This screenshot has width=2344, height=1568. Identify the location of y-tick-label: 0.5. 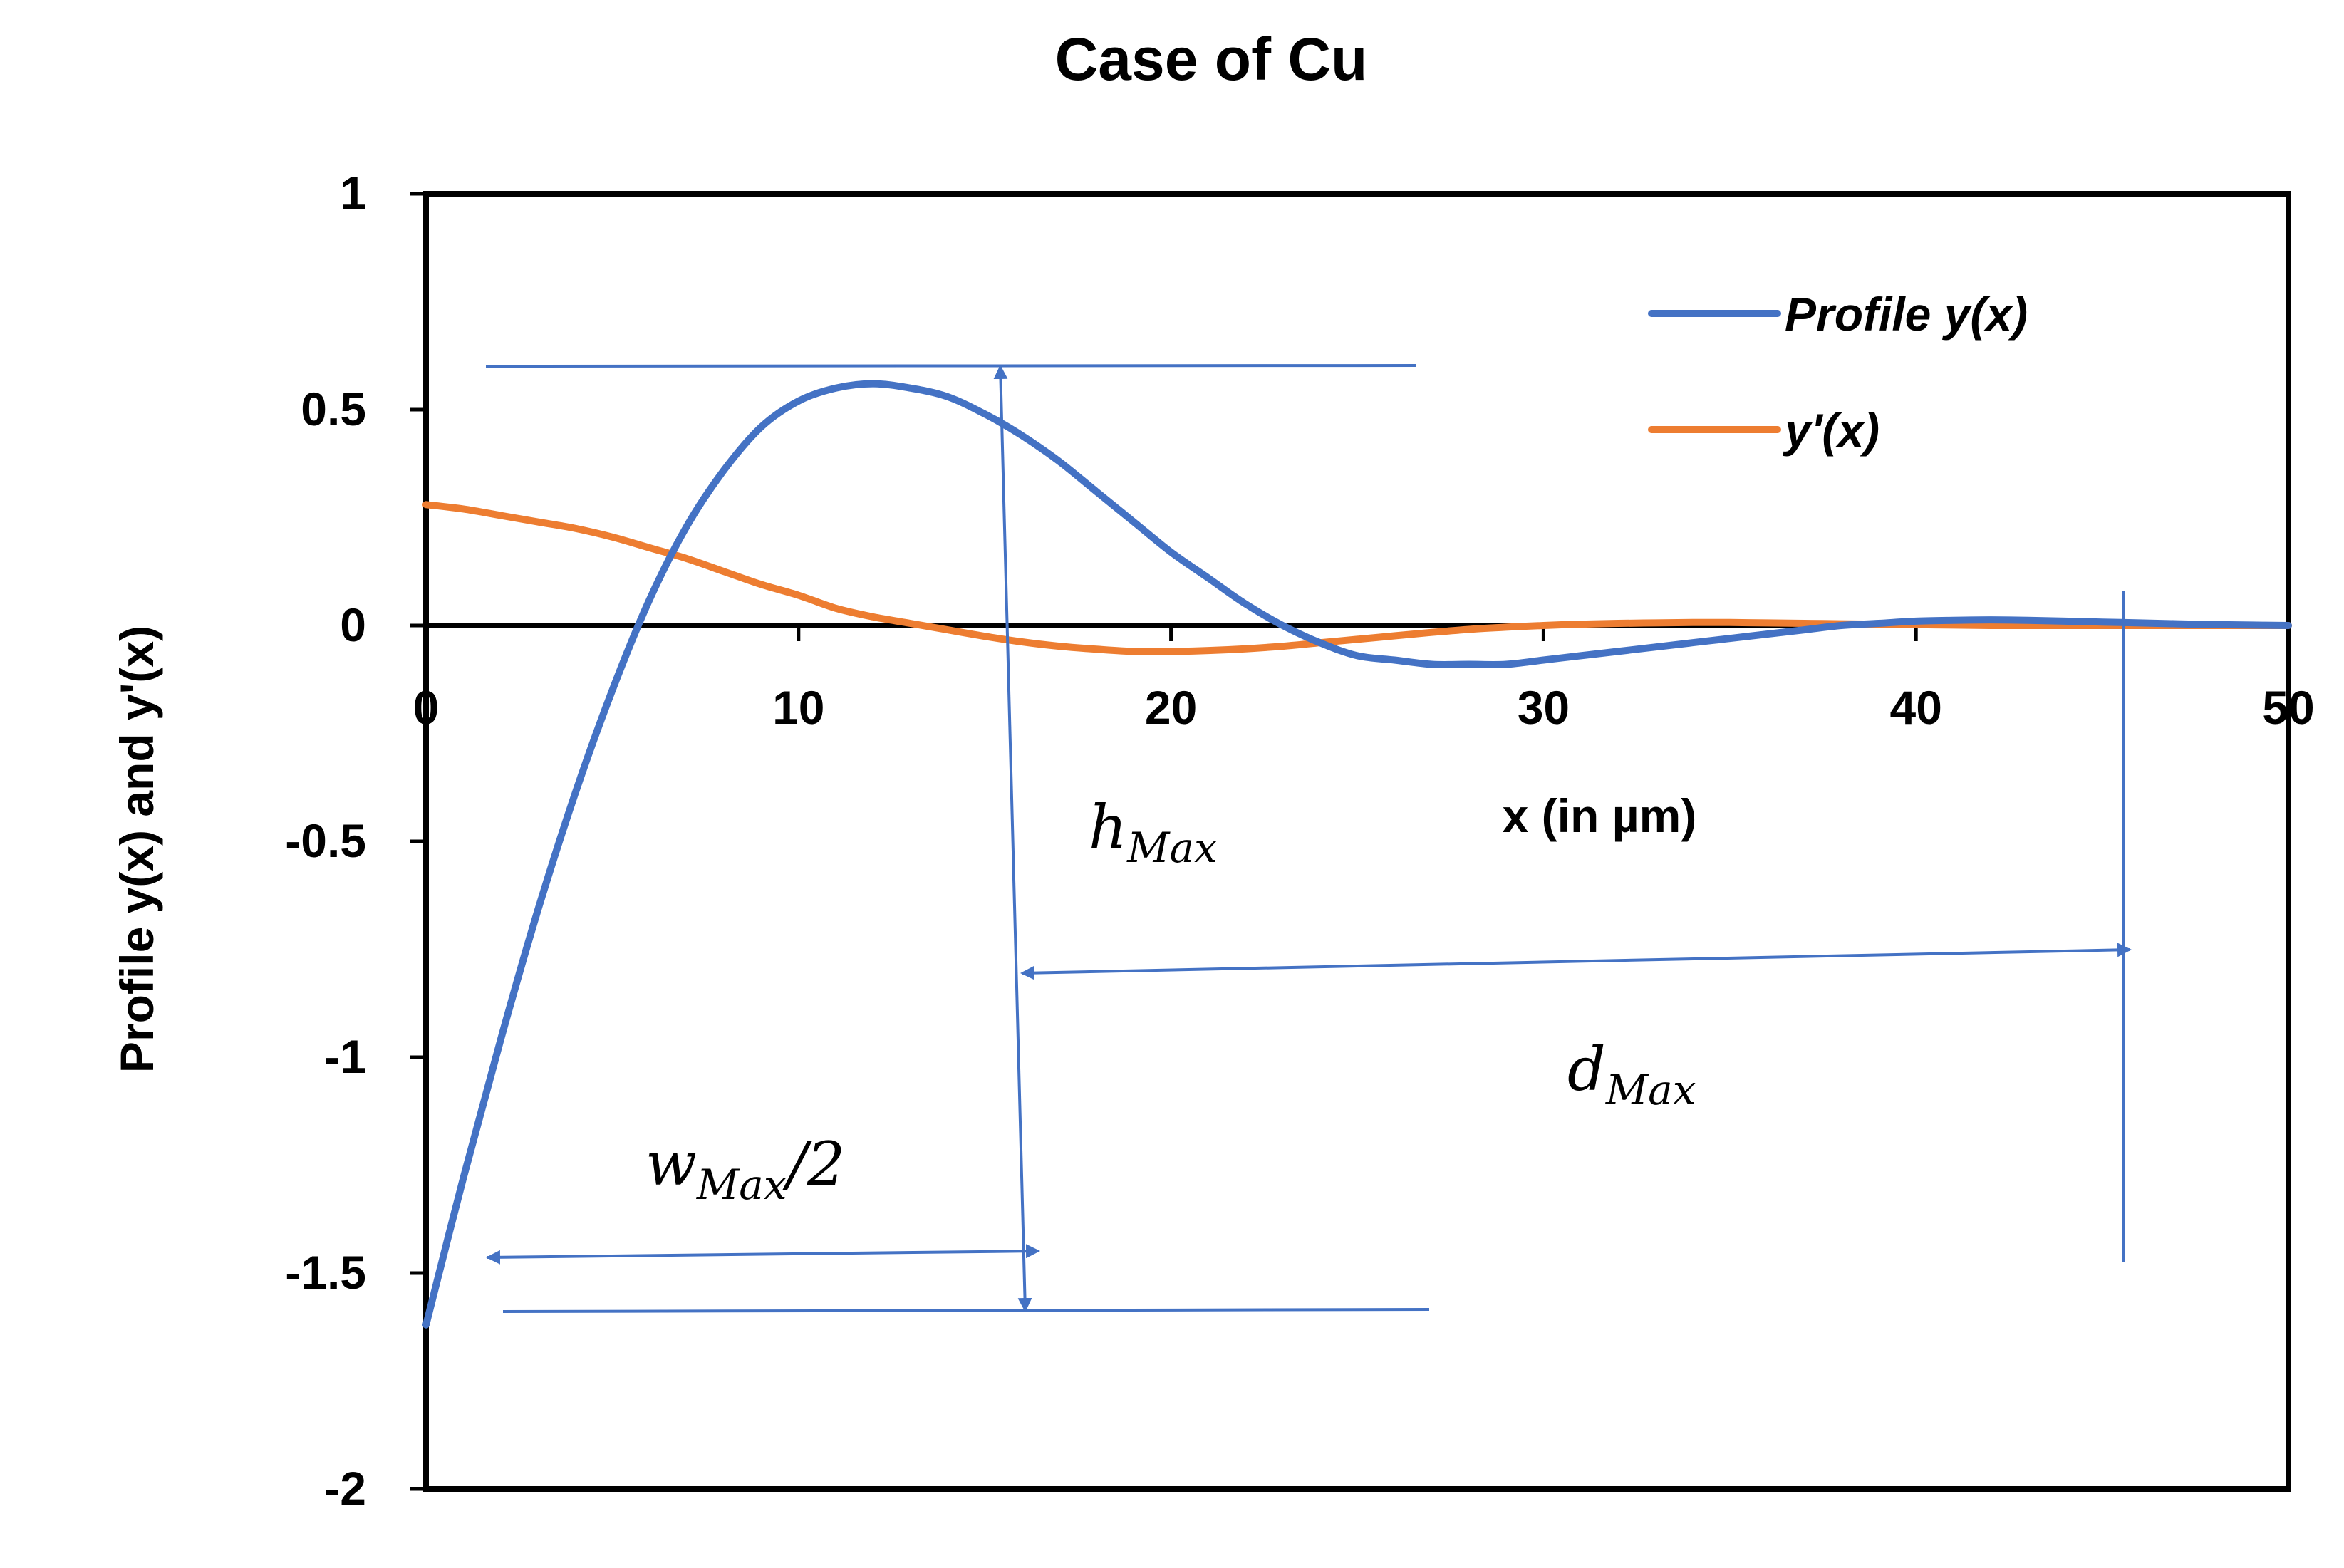
(333, 409).